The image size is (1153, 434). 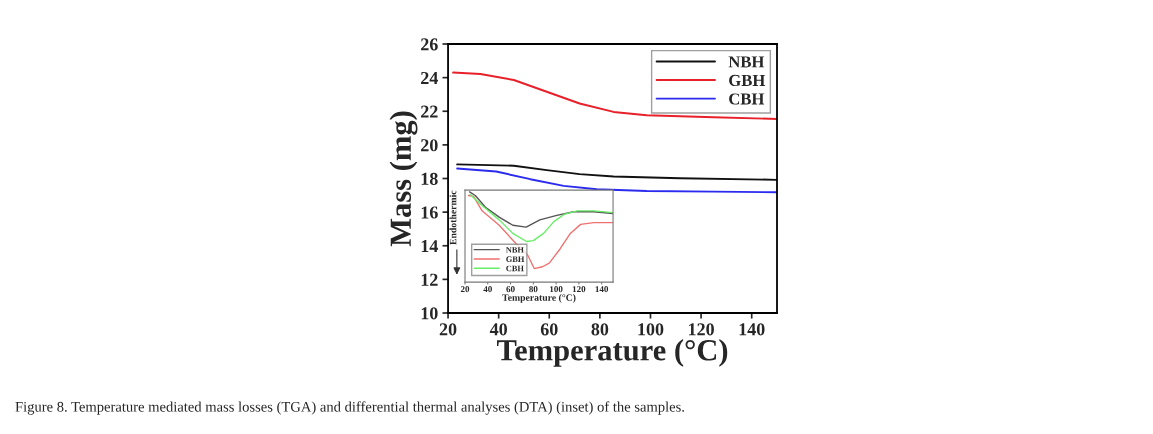 What do you see at coordinates (453, 217) in the screenshot?
I see `y-axis-title: Endothermic` at bounding box center [453, 217].